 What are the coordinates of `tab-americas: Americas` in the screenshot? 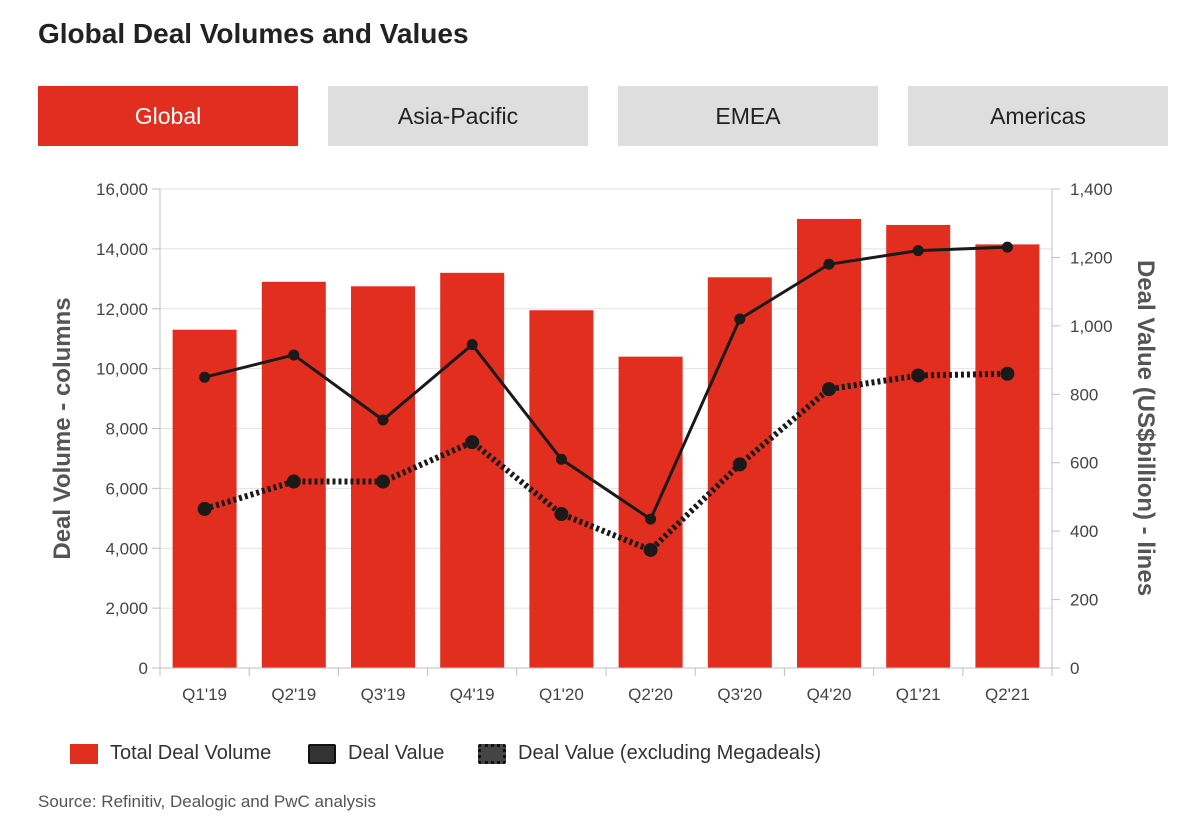 It's located at (1038, 116).